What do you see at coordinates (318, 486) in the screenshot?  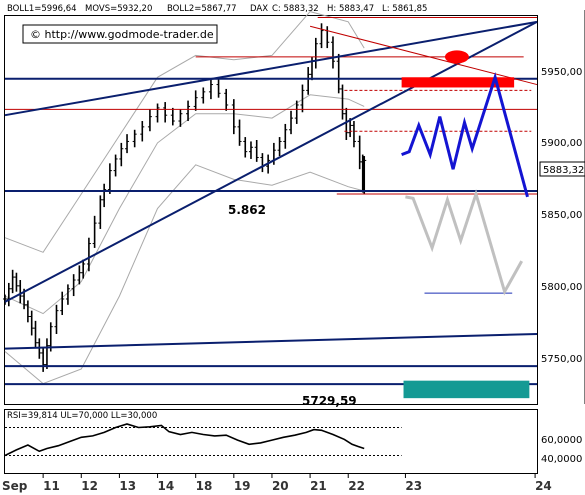 I see `x-tick-label: 21` at bounding box center [318, 486].